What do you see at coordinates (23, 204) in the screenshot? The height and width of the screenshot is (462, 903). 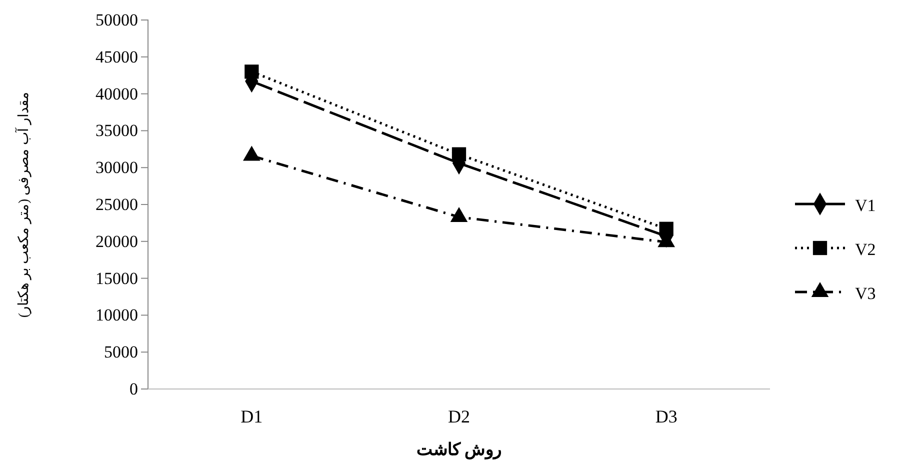 I see `y-axis-title: مقدار آب مصرفی (متر مکعب بر هکتار)` at bounding box center [23, 204].